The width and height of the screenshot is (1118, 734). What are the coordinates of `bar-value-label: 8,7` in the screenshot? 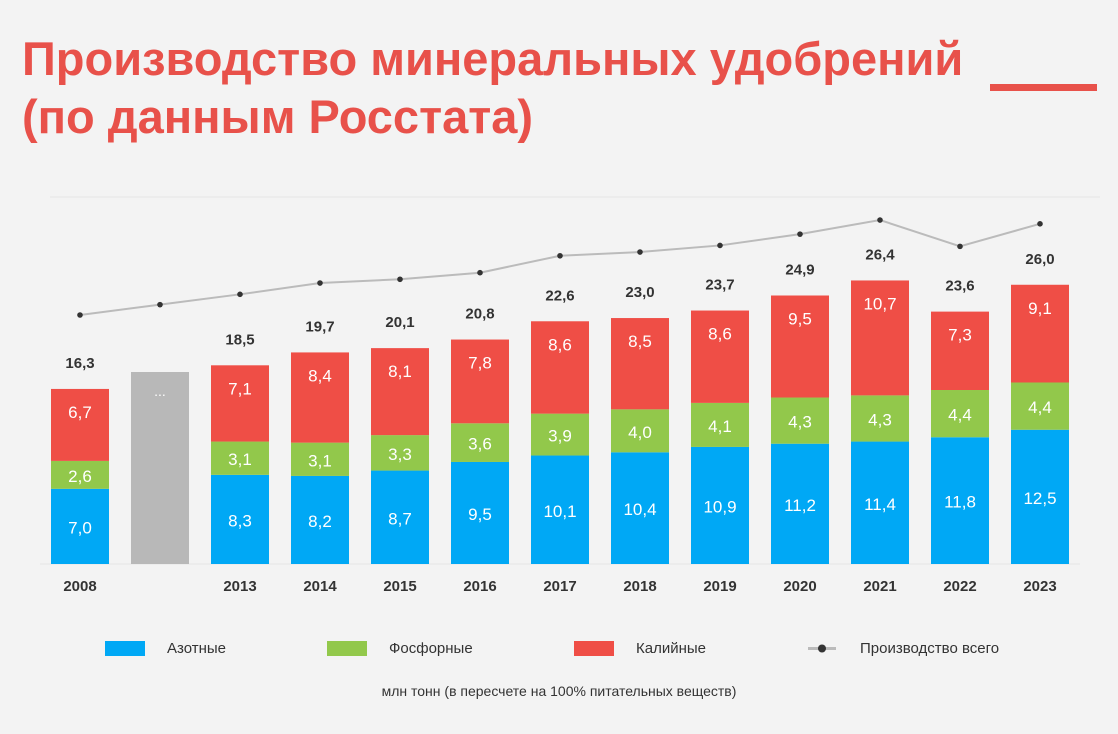 It's located at (400, 518).